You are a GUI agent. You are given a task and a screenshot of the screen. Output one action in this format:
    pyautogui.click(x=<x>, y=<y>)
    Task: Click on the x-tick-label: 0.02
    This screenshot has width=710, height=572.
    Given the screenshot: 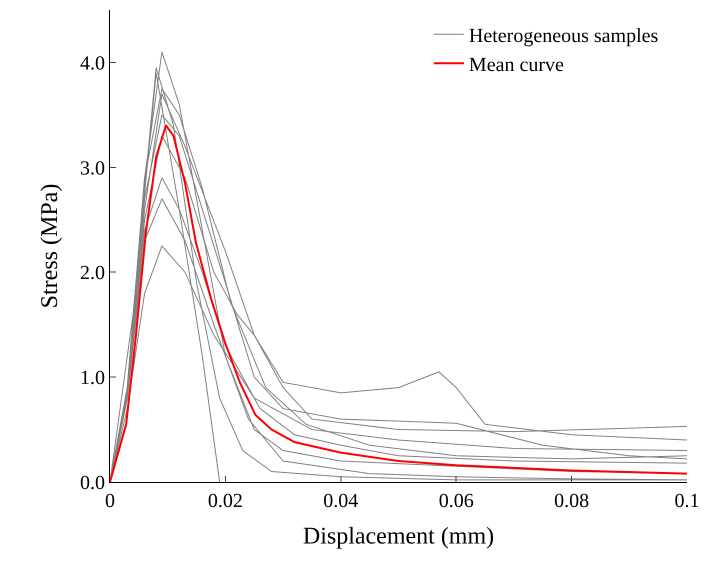 What is the action you would take?
    pyautogui.click(x=225, y=501)
    